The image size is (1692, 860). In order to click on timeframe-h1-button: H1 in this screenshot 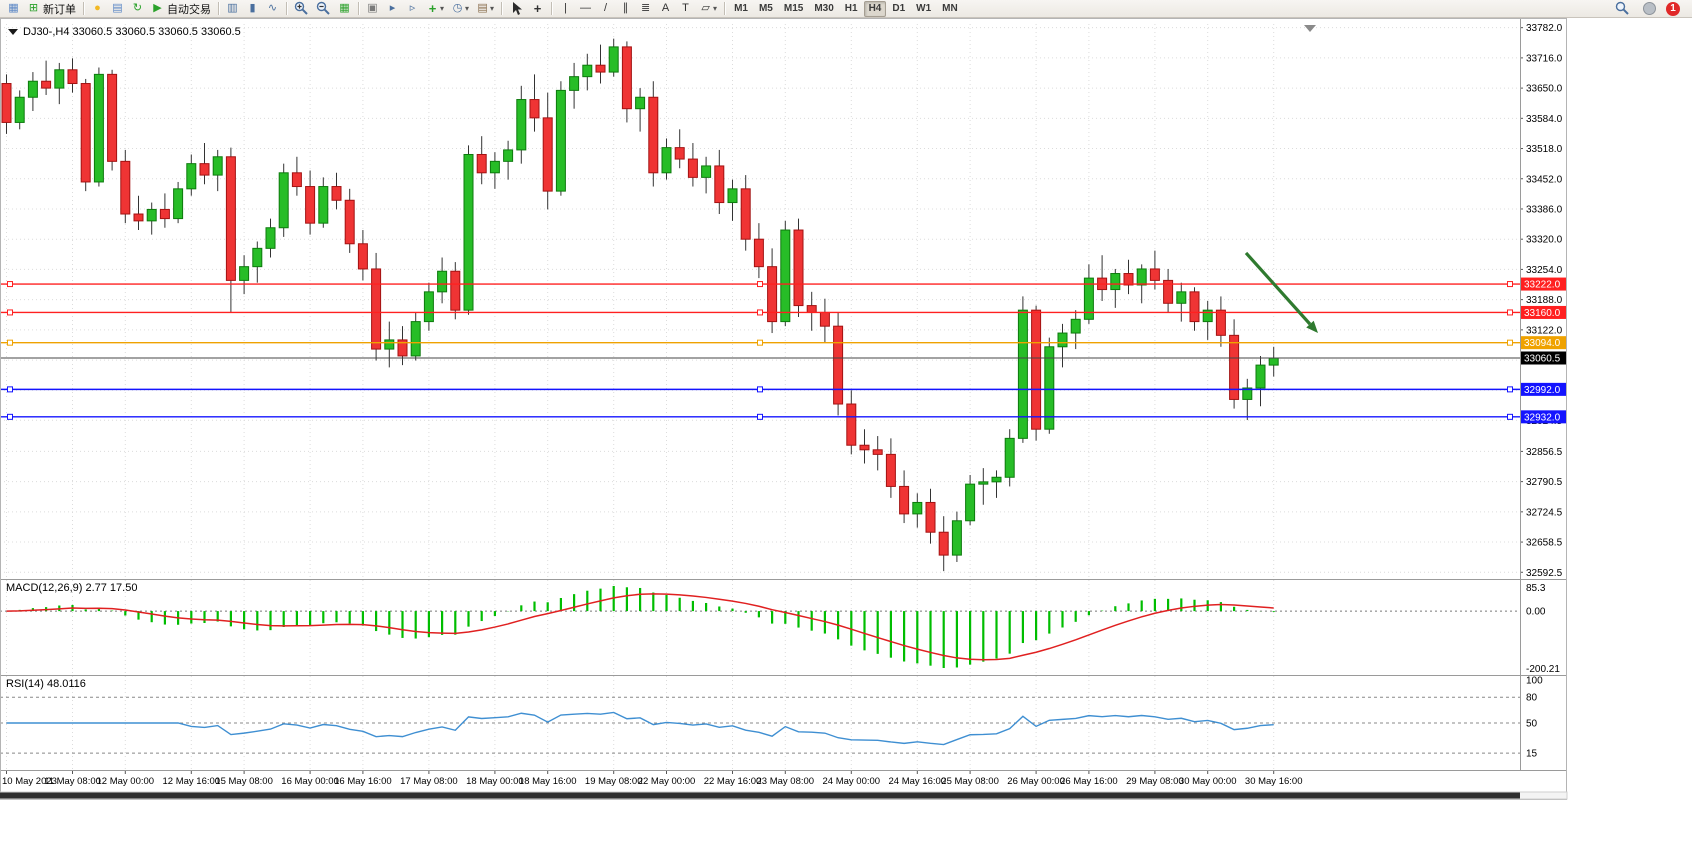, I will do `click(851, 8)`.